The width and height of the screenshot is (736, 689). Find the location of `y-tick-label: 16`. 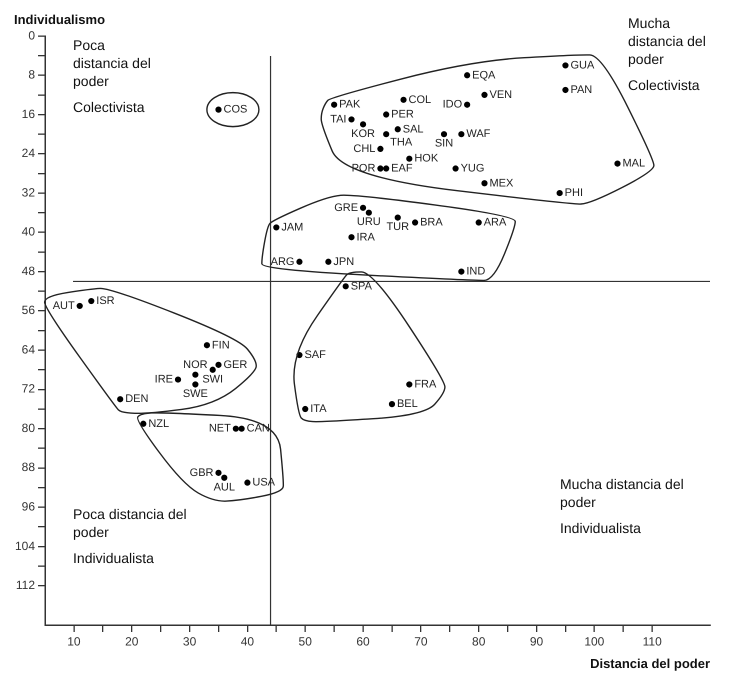

y-tick-label: 16 is located at coordinates (29, 113).